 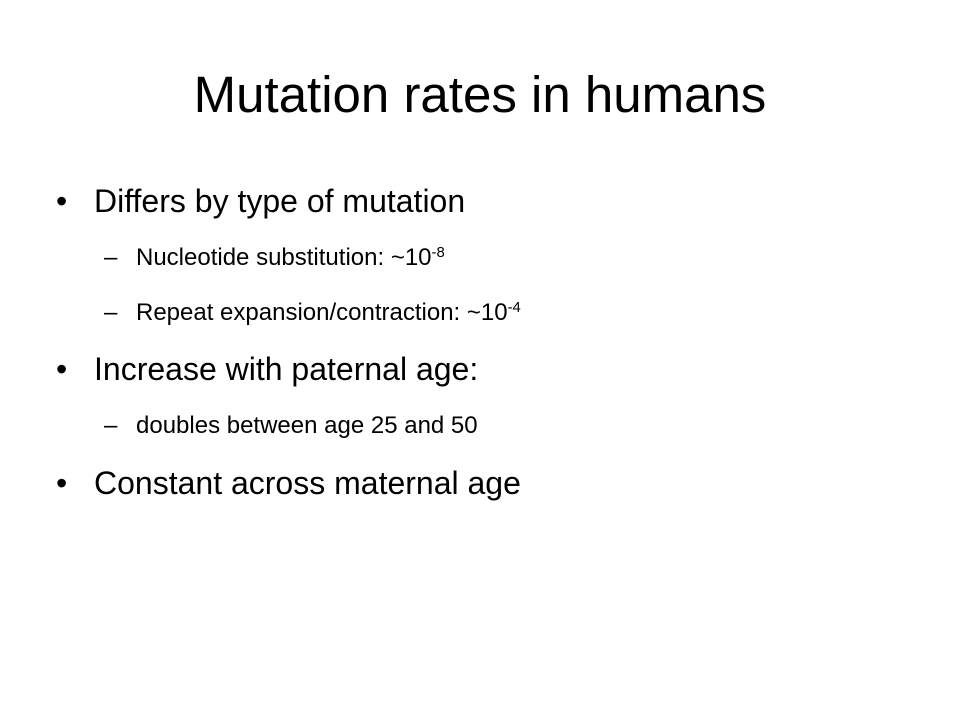 I want to click on sub-bullet-text: doubles between age 25 and 50, so click(x=307, y=425).